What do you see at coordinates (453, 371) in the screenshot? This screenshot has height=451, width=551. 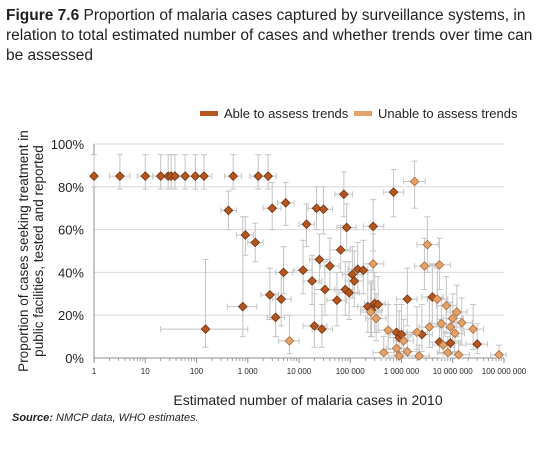 I see `x-tick-label: 10 000 000` at bounding box center [453, 371].